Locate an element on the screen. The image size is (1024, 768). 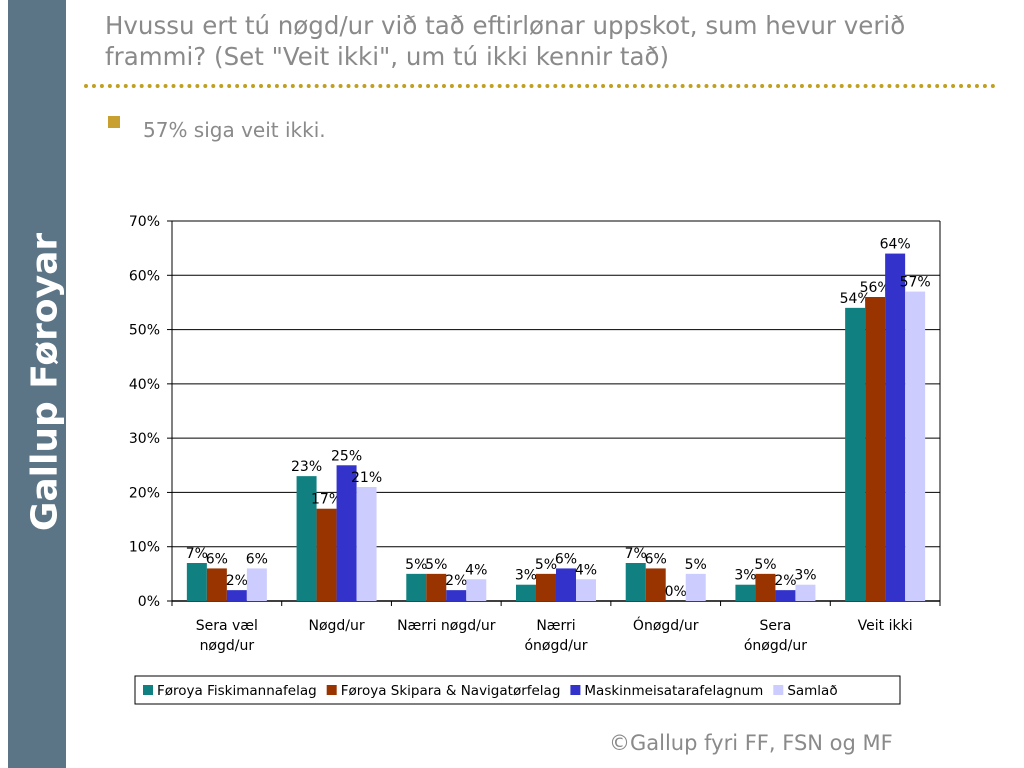
y-tick-label: 40% is located at coordinates (144, 385).